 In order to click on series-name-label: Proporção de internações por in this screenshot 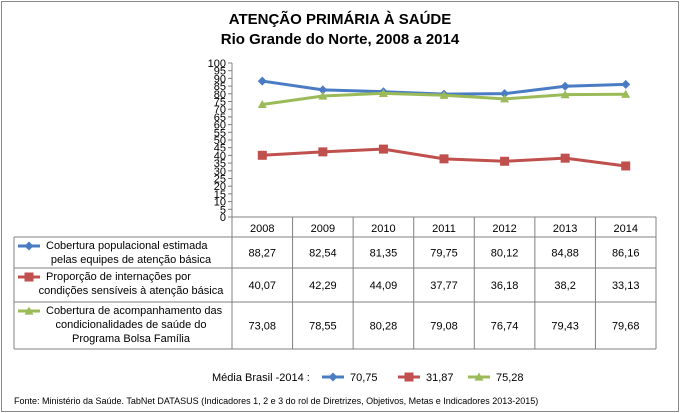, I will do `click(118, 277)`.